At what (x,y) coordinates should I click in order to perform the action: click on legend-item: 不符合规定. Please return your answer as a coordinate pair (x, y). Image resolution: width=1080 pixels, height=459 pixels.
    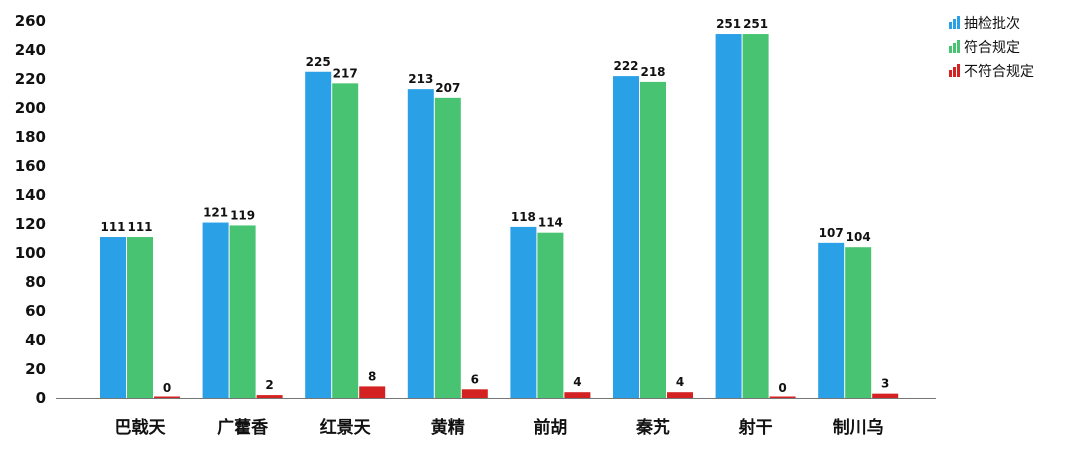
    Looking at the image, I should click on (991, 72).